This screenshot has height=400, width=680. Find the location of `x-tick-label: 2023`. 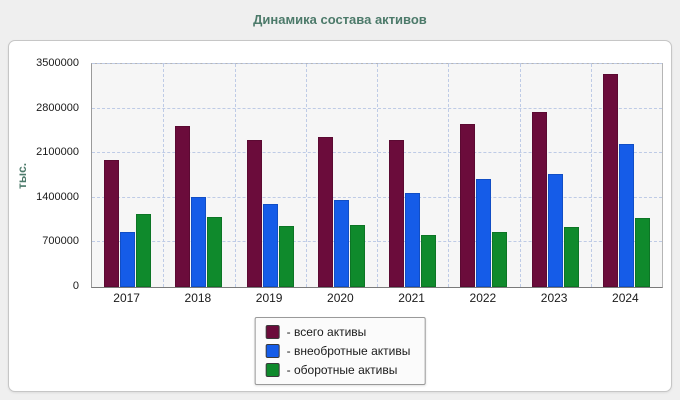

x-tick-label: 2023 is located at coordinates (554, 298).